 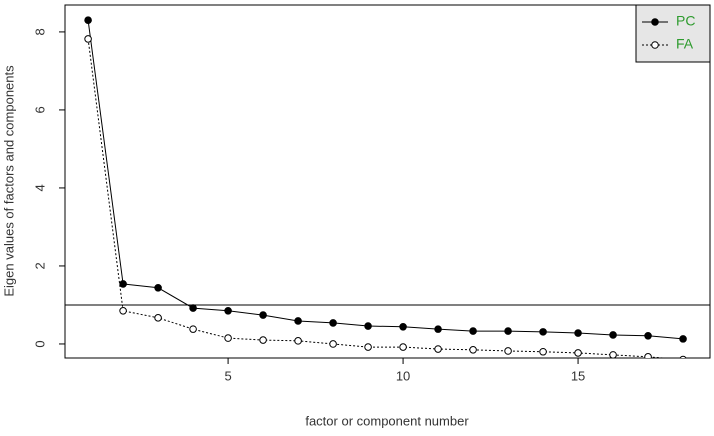 I want to click on y-tick-label: 0, so click(x=39, y=343).